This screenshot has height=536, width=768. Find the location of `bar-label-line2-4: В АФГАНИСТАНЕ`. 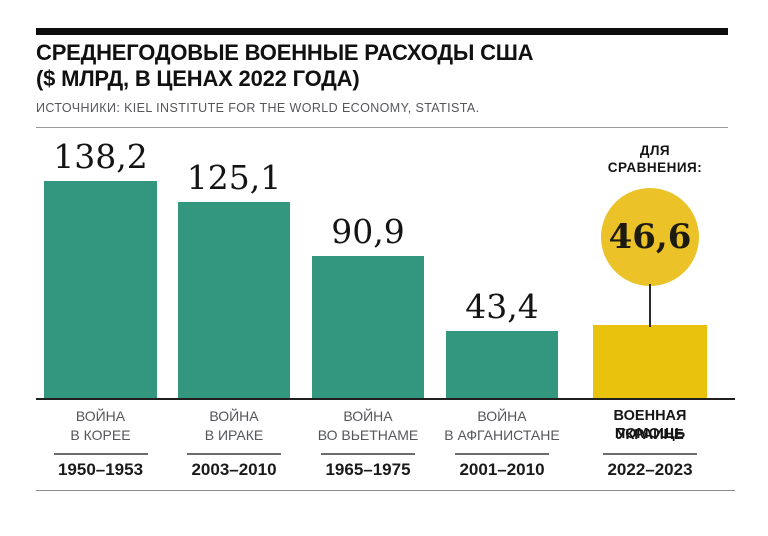

bar-label-line2-4: В АФГАНИСТАНЕ is located at coordinates (502, 435).